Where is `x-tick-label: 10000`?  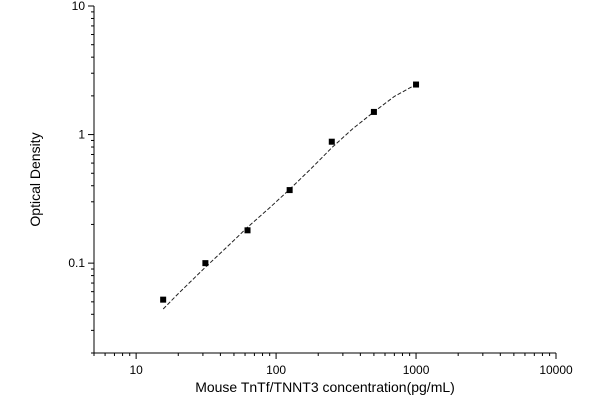 x-tick-label: 10000 is located at coordinates (556, 370).